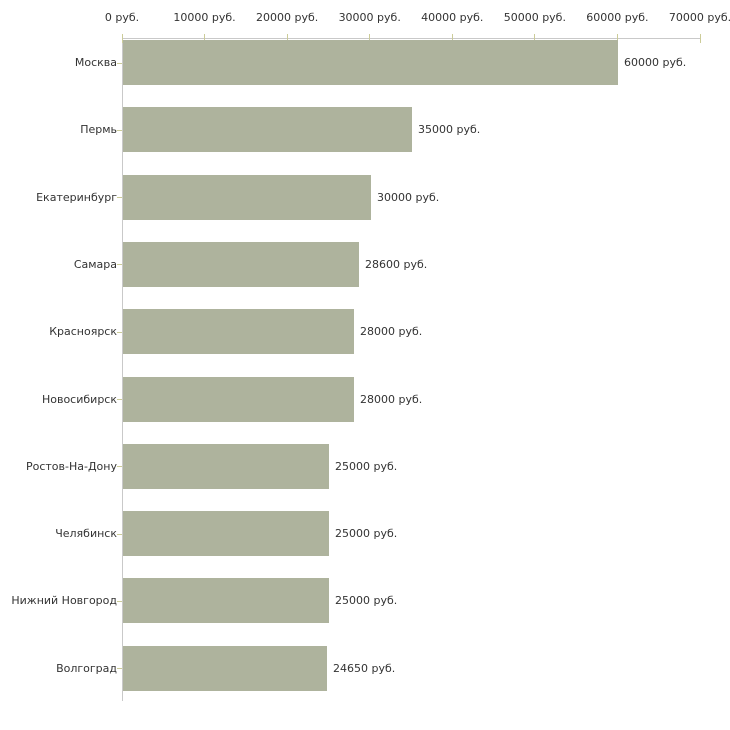  I want to click on value-label: 35000 руб., so click(449, 130).